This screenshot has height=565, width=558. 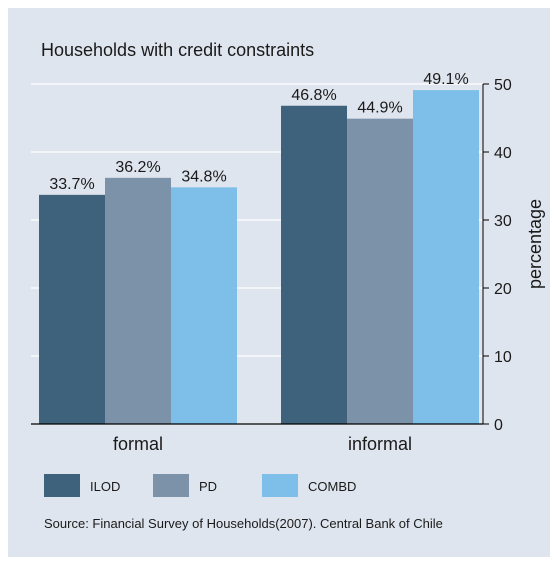 What do you see at coordinates (379, 108) in the screenshot?
I see `bar-value-label: 44.9%` at bounding box center [379, 108].